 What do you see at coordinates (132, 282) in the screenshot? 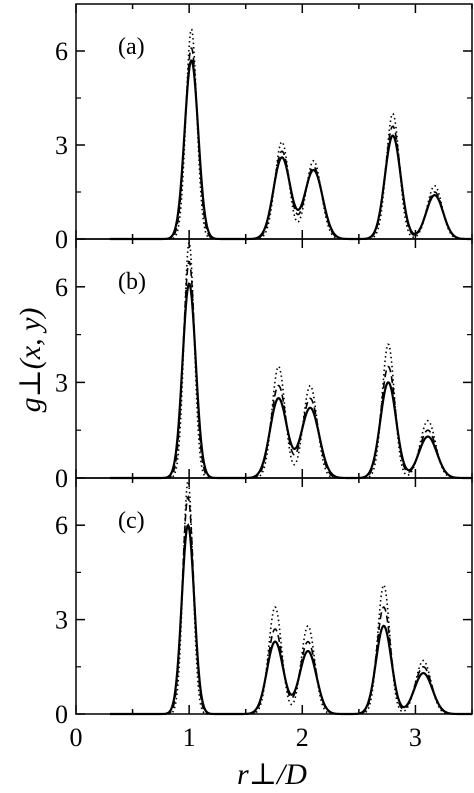
I see `panel-label: (b)` at bounding box center [132, 282].